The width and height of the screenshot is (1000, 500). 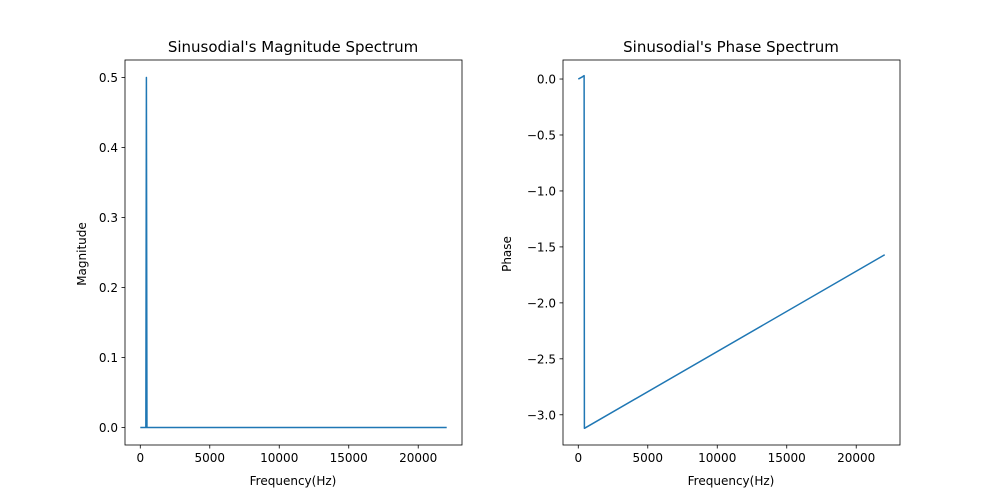 What do you see at coordinates (108, 288) in the screenshot?
I see `magnitude-y-tick-label: 0.2` at bounding box center [108, 288].